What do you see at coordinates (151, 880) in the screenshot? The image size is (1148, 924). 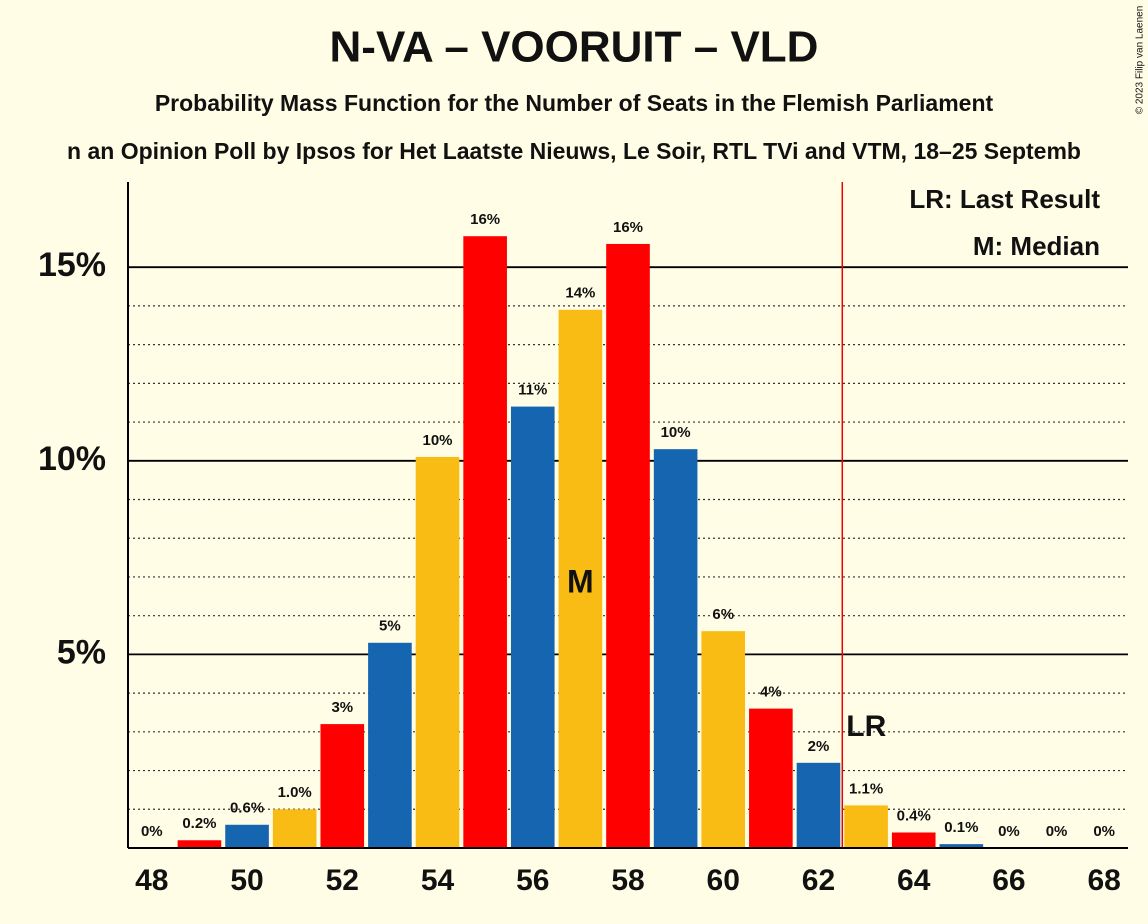 I see `x-tick-label: 48` at bounding box center [151, 880].